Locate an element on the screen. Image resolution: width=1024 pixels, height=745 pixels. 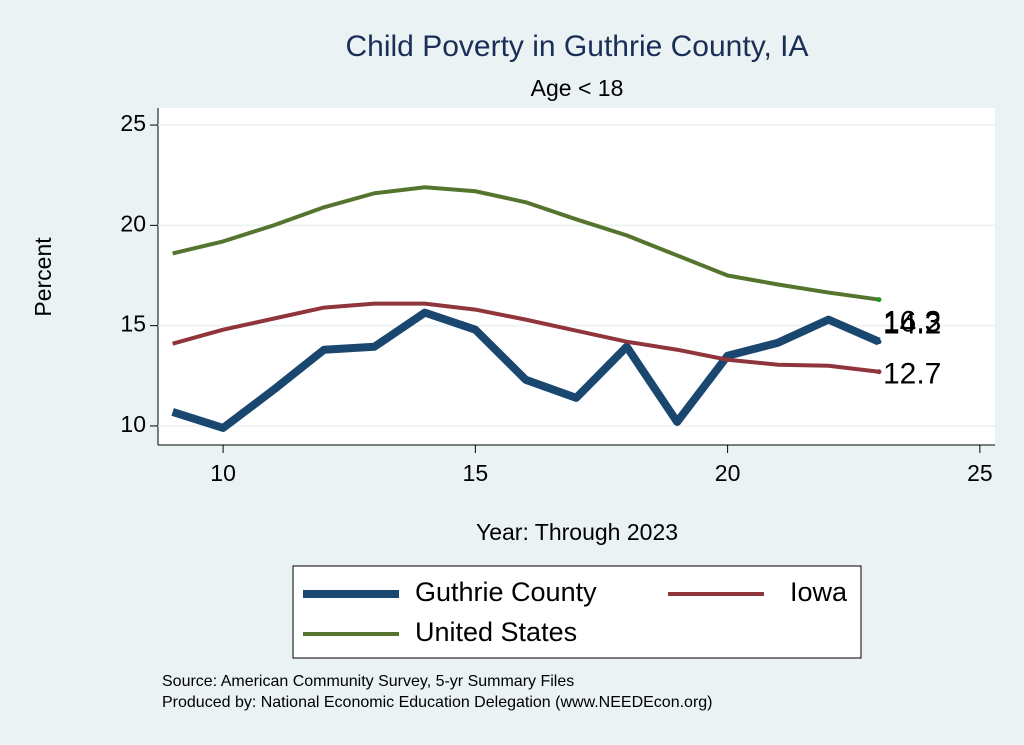
end-label: 14.2 is located at coordinates (912, 324).